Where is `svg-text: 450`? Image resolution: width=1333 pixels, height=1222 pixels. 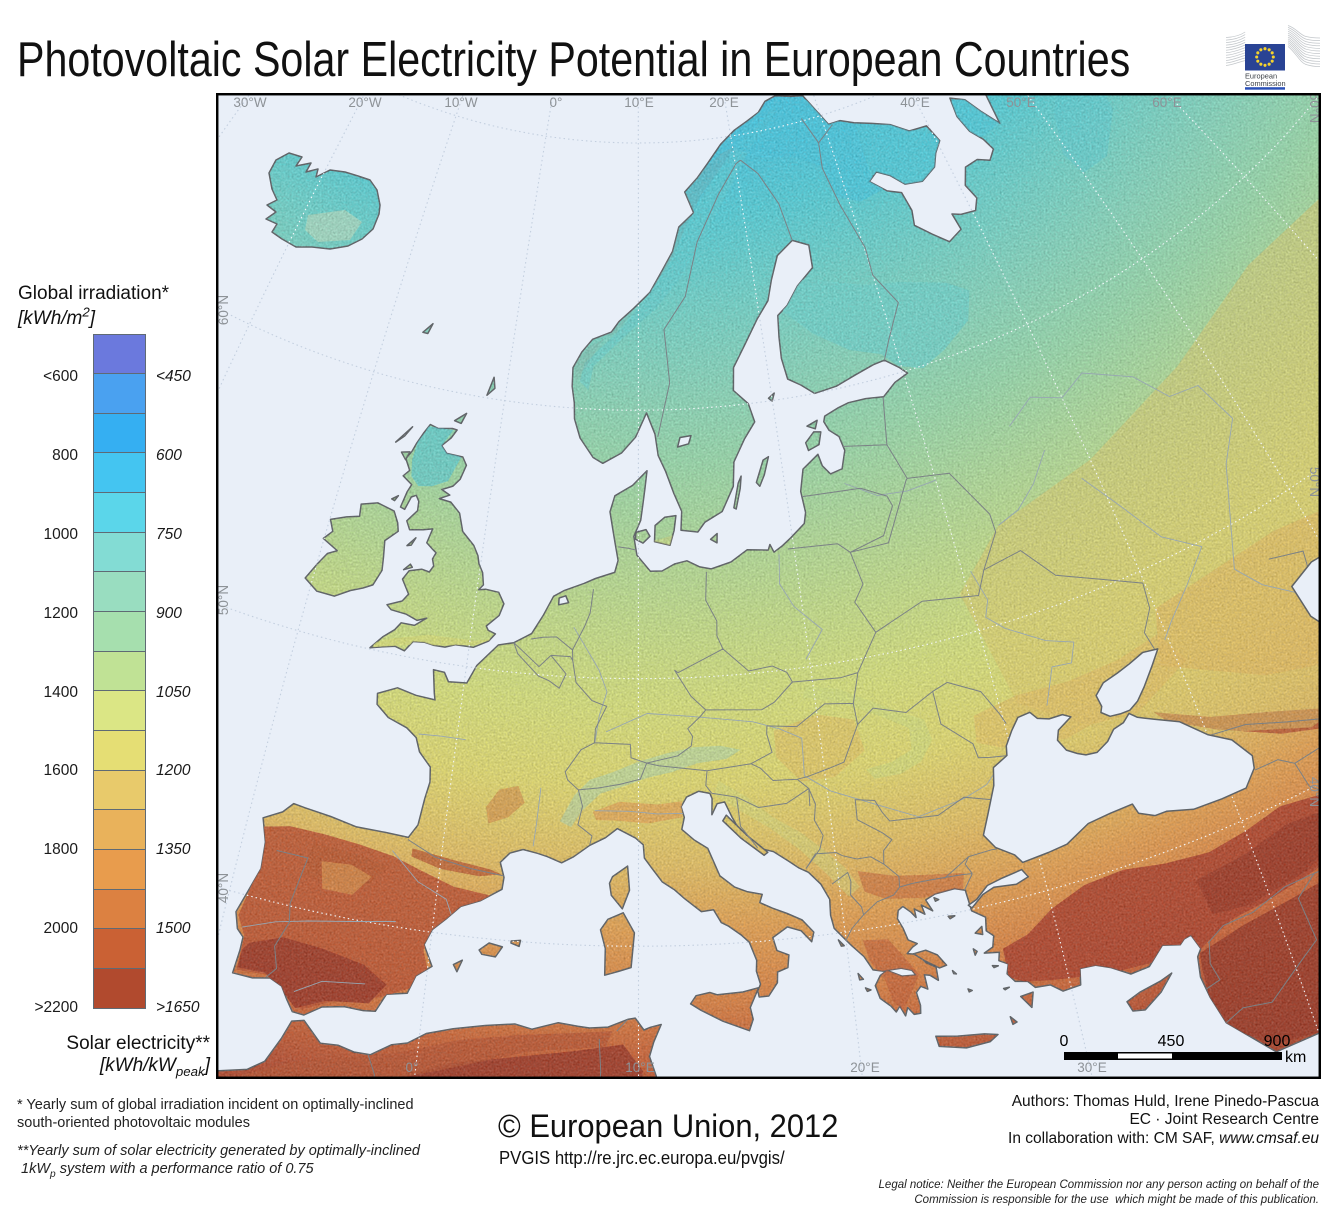 svg-text: 450 is located at coordinates (1171, 1041).